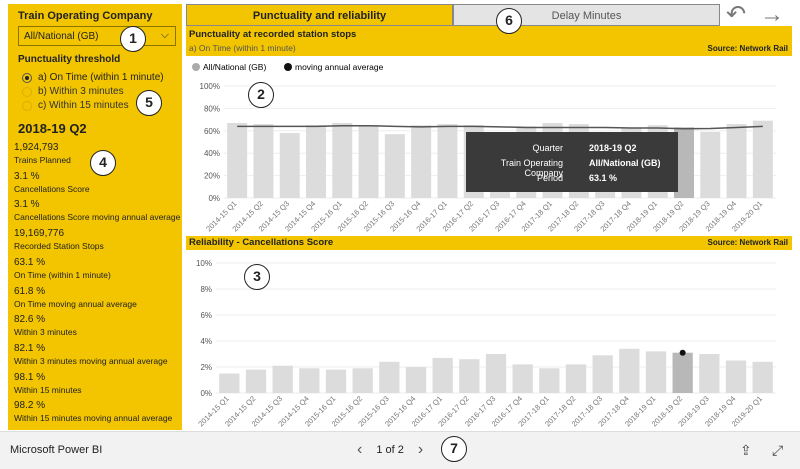  I want to click on pager: ‹ 1 of 2 ›, so click(390, 450).